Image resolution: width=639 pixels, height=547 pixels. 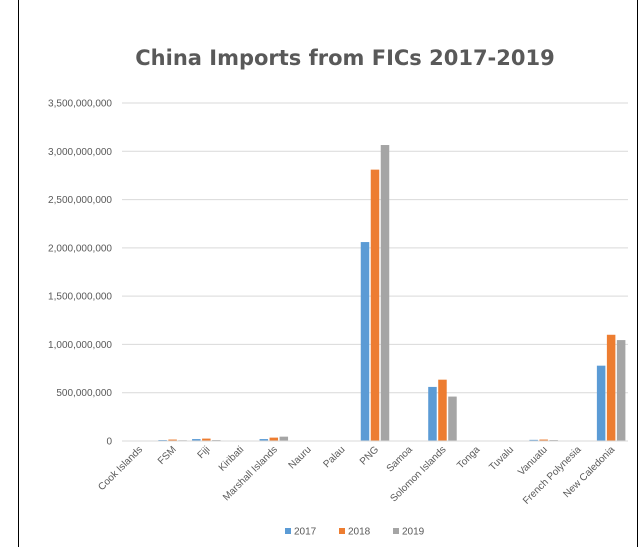 What do you see at coordinates (231, 458) in the screenshot?
I see `x-tick-label: Kiribati` at bounding box center [231, 458].